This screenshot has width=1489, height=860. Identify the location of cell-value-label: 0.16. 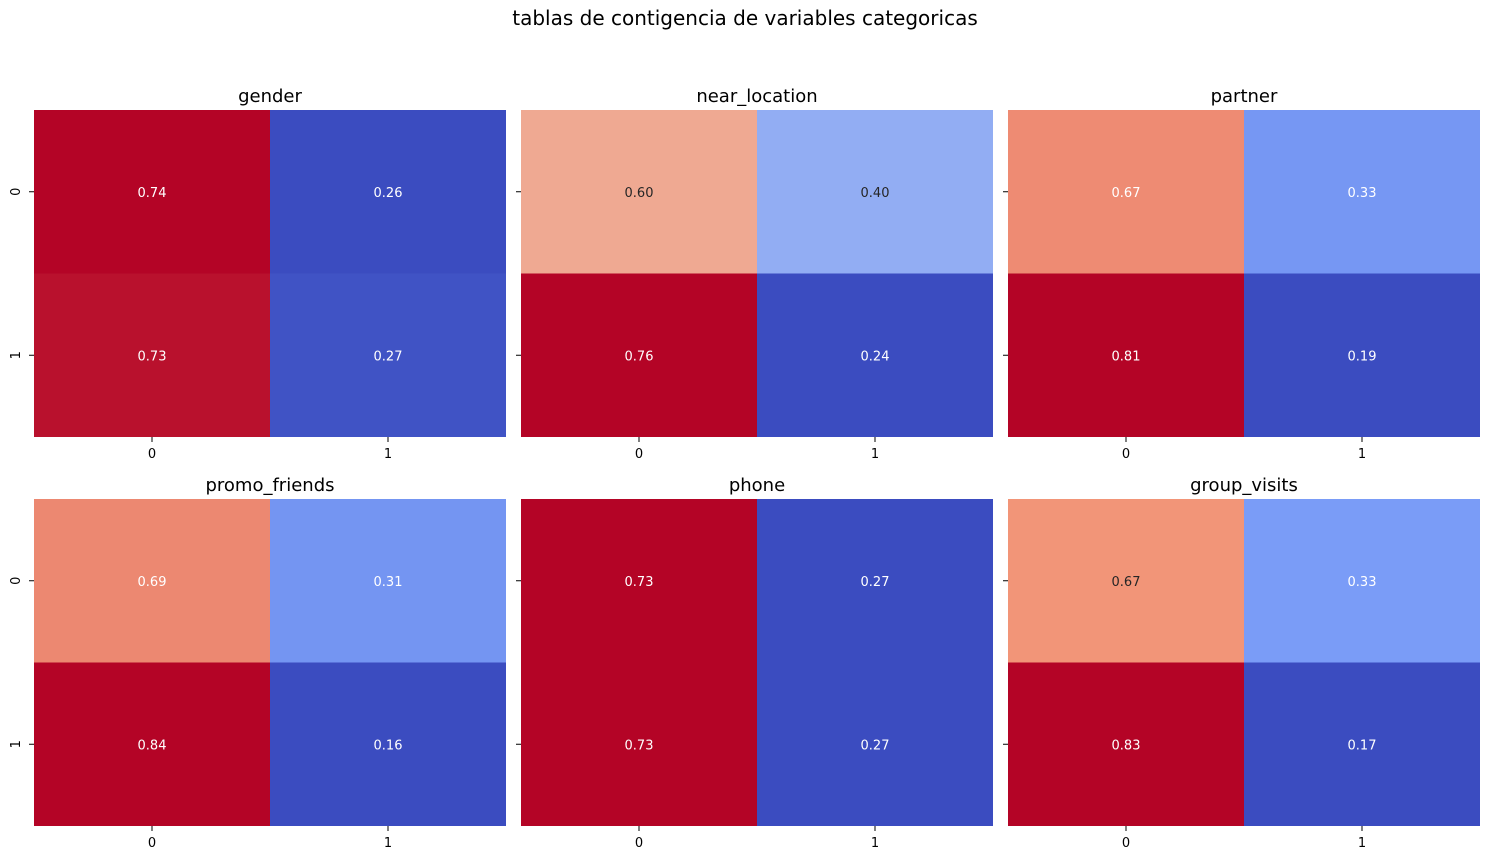
(388, 745).